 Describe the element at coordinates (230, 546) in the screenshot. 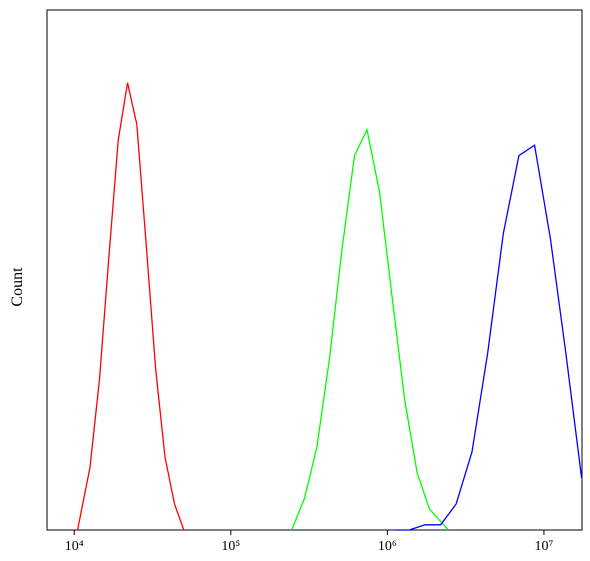

I see `x-tick-label: 10⁵` at that location.